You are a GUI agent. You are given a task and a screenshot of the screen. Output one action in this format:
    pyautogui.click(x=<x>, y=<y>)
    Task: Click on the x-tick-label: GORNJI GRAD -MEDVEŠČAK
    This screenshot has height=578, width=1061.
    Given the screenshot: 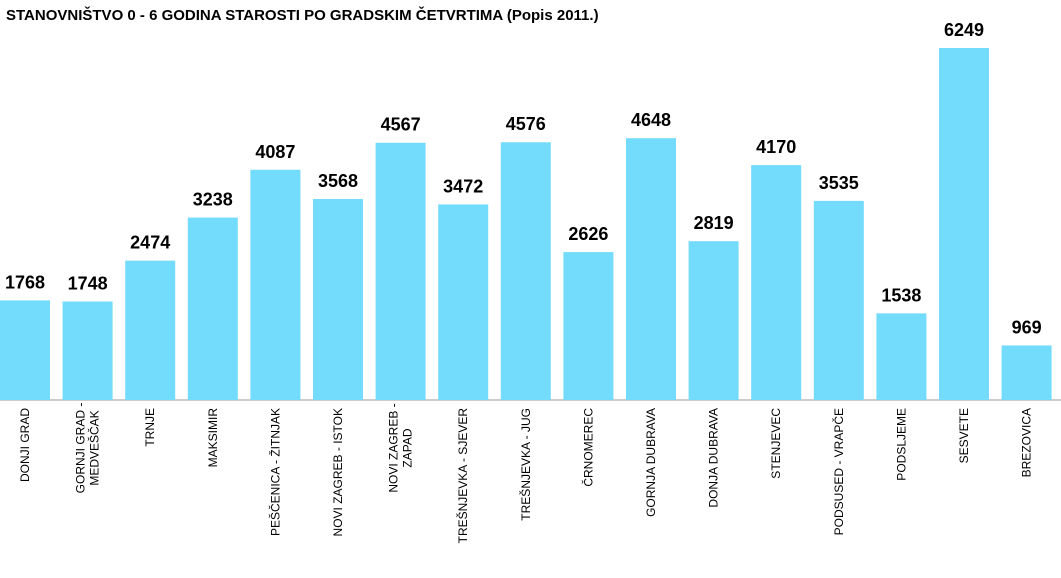 What is the action you would take?
    pyautogui.click(x=88, y=448)
    